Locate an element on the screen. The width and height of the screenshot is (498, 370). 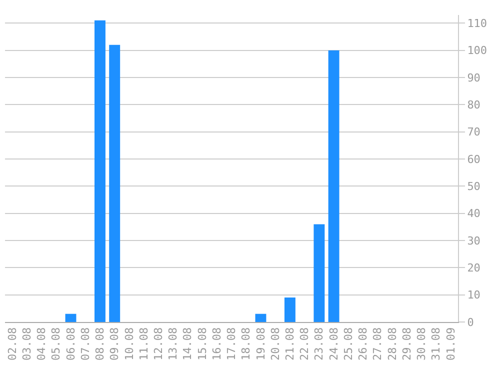
x-tick-label: 14.08 is located at coordinates (187, 344).